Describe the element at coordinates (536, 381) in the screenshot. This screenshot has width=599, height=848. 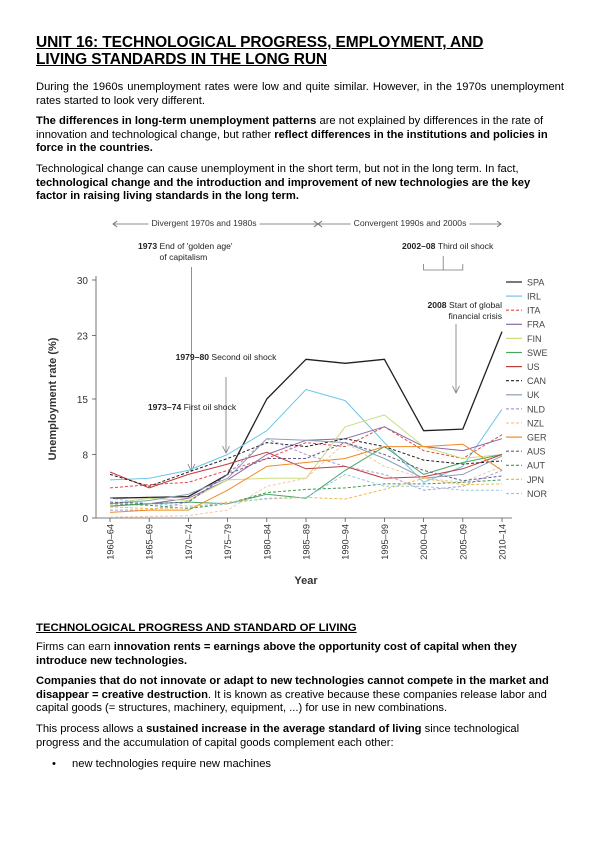
I see `legend-label-can: CAN` at that location.